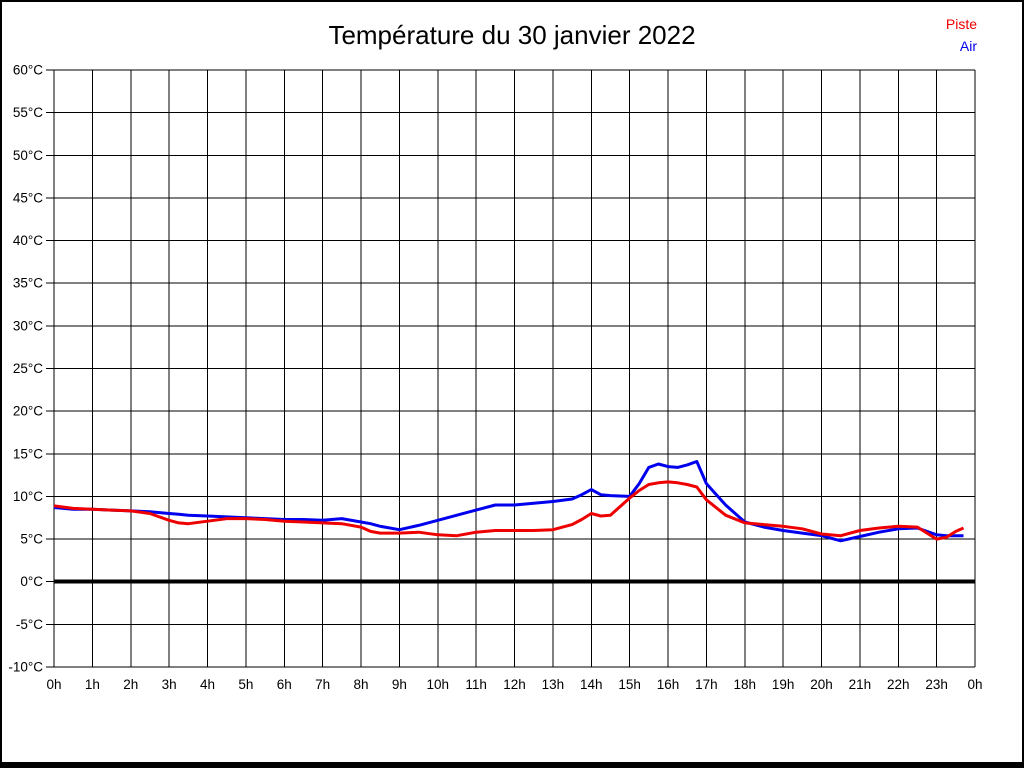  What do you see at coordinates (860, 684) in the screenshot?
I see `x-tick-label: 21h` at bounding box center [860, 684].